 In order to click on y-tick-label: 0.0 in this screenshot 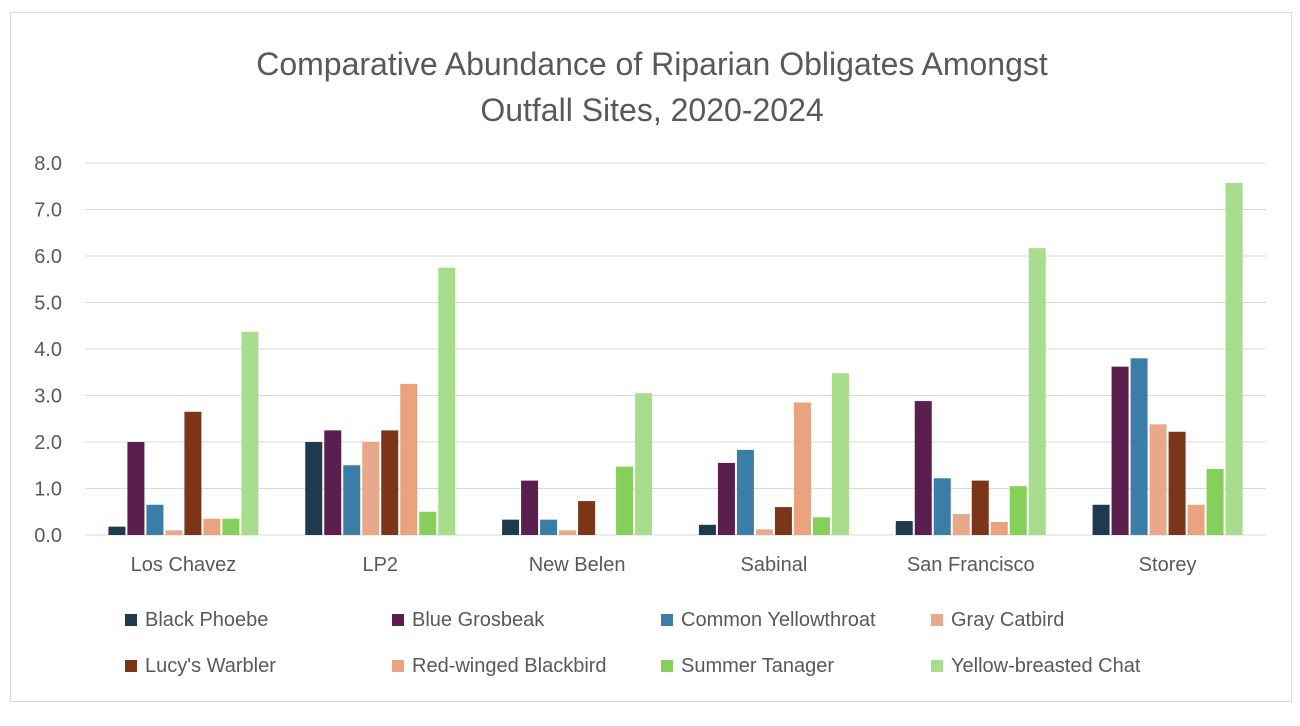, I will do `click(48, 536)`.